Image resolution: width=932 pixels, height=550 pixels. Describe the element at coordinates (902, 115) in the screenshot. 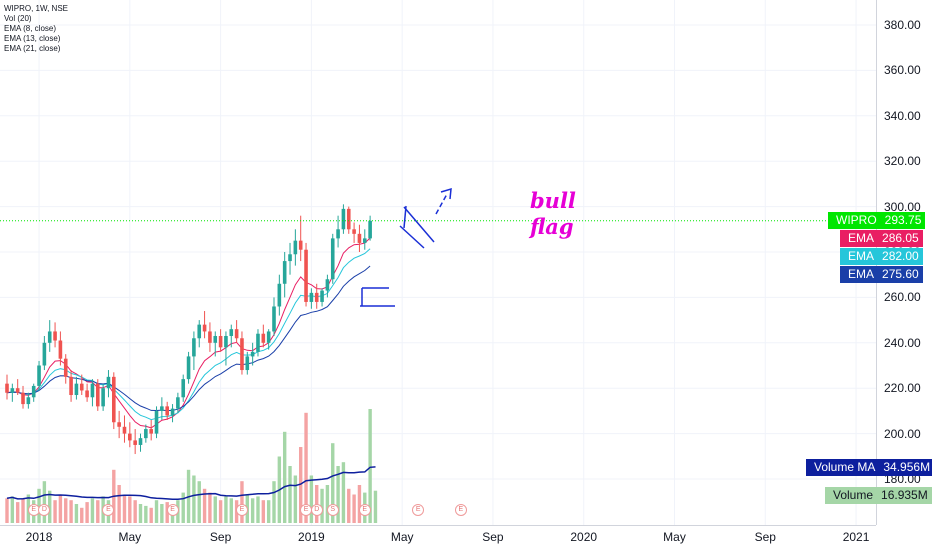

I see `price-axis-label: 340.00` at that location.